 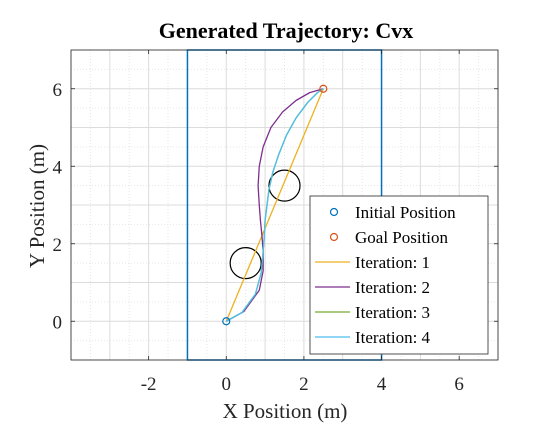 I want to click on goal-position-marker, so click(x=323, y=88).